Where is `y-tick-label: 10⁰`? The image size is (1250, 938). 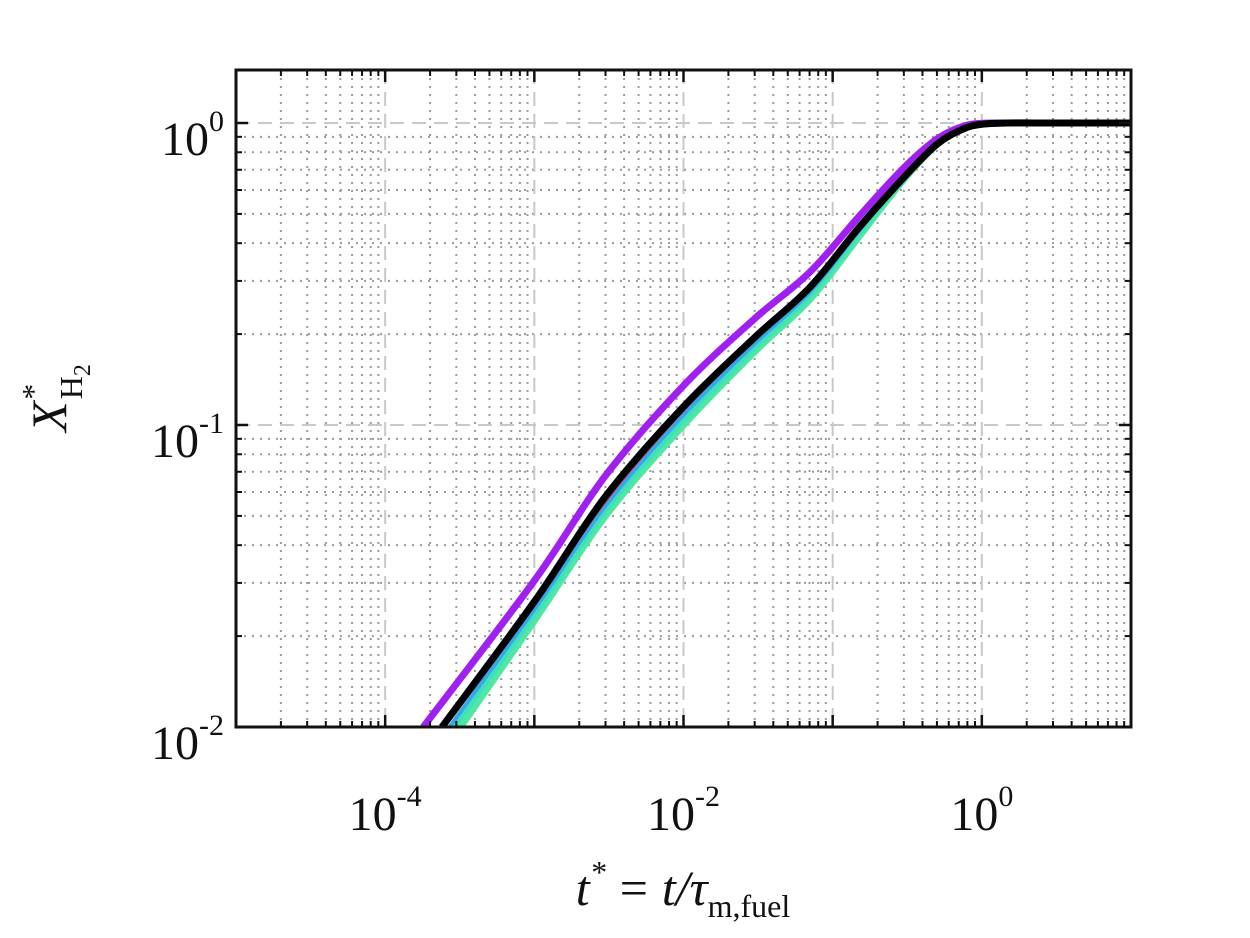 y-tick-label: 10⁰ is located at coordinates (192, 135).